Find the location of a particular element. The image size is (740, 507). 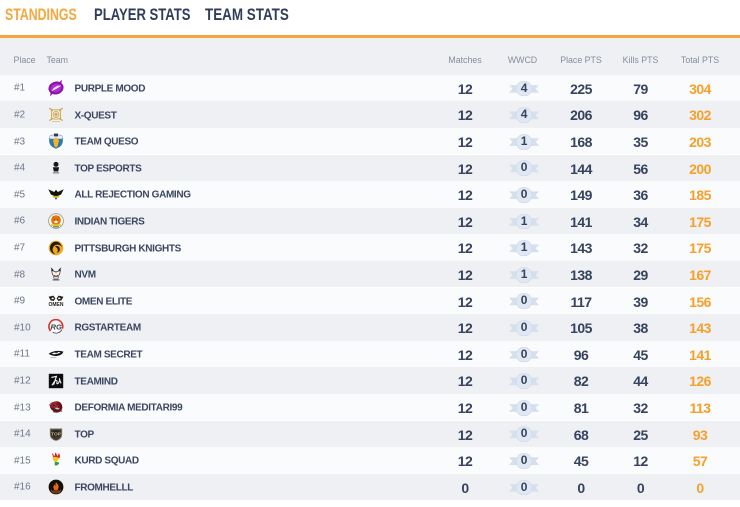

svg-text: TOP is located at coordinates (56, 434).